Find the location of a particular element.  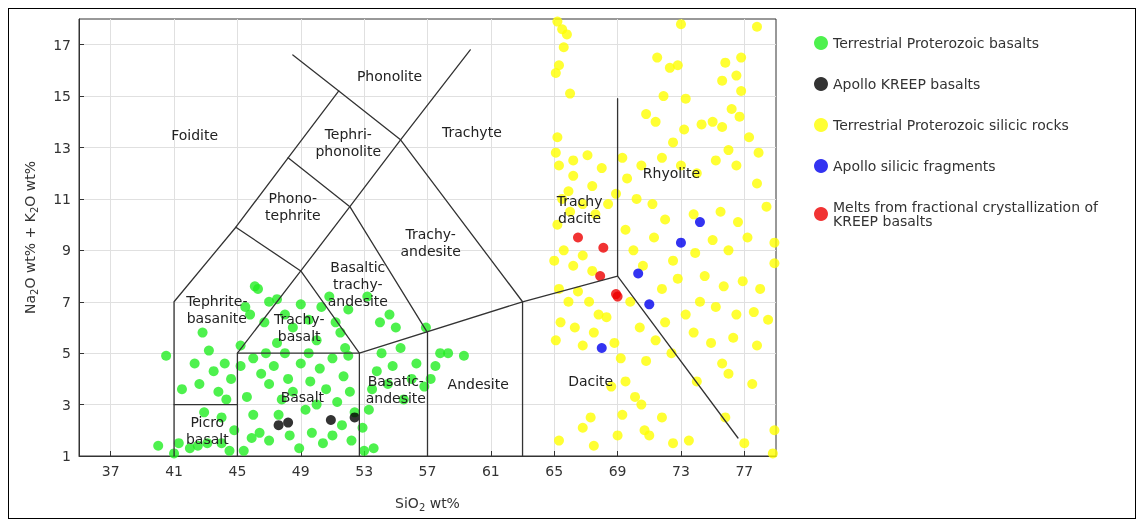

x-tick-label: 53 is located at coordinates (364, 471).